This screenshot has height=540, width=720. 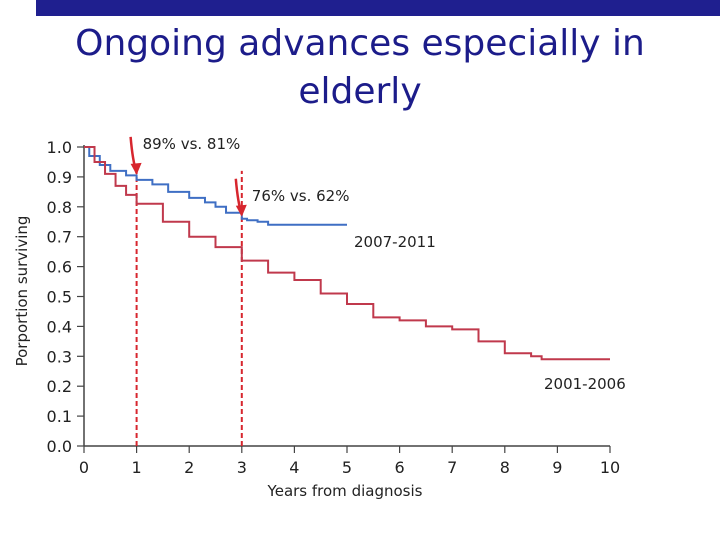 What do you see at coordinates (22, 291) in the screenshot?
I see `y-axis-label: Porportion surviving` at bounding box center [22, 291].